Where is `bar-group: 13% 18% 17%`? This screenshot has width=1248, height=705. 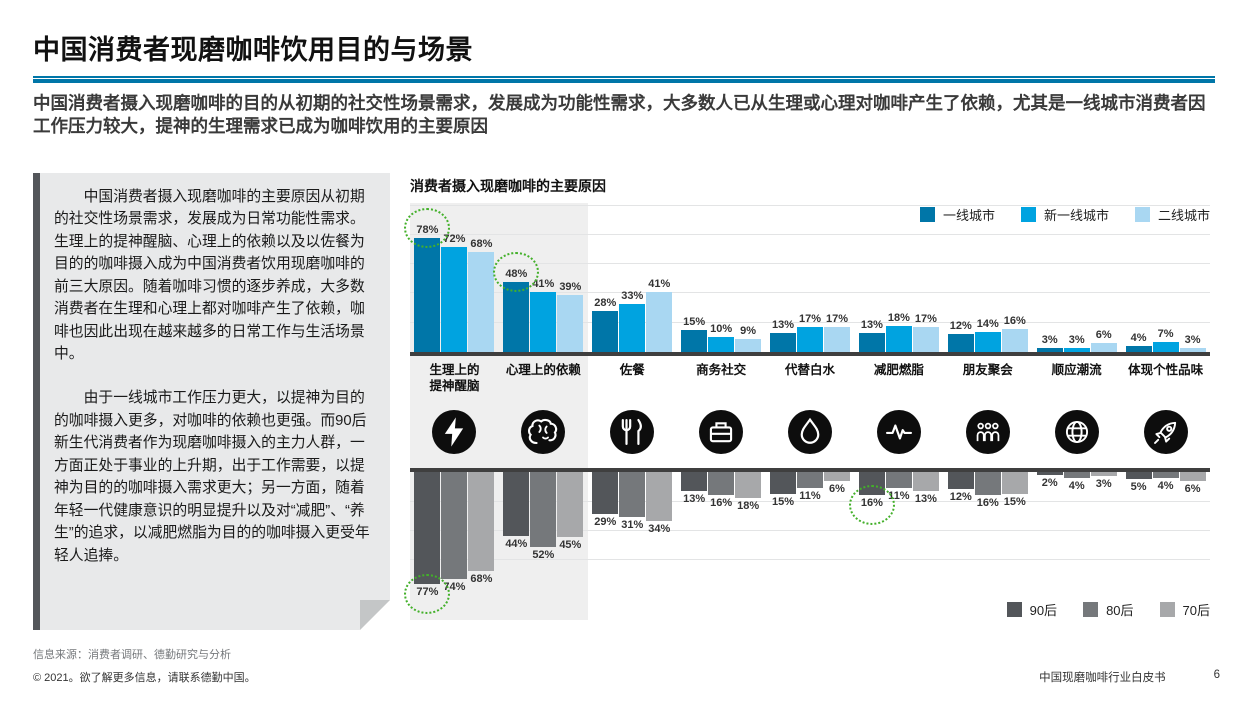 bar-group: 13% 18% 17% is located at coordinates (898, 277).